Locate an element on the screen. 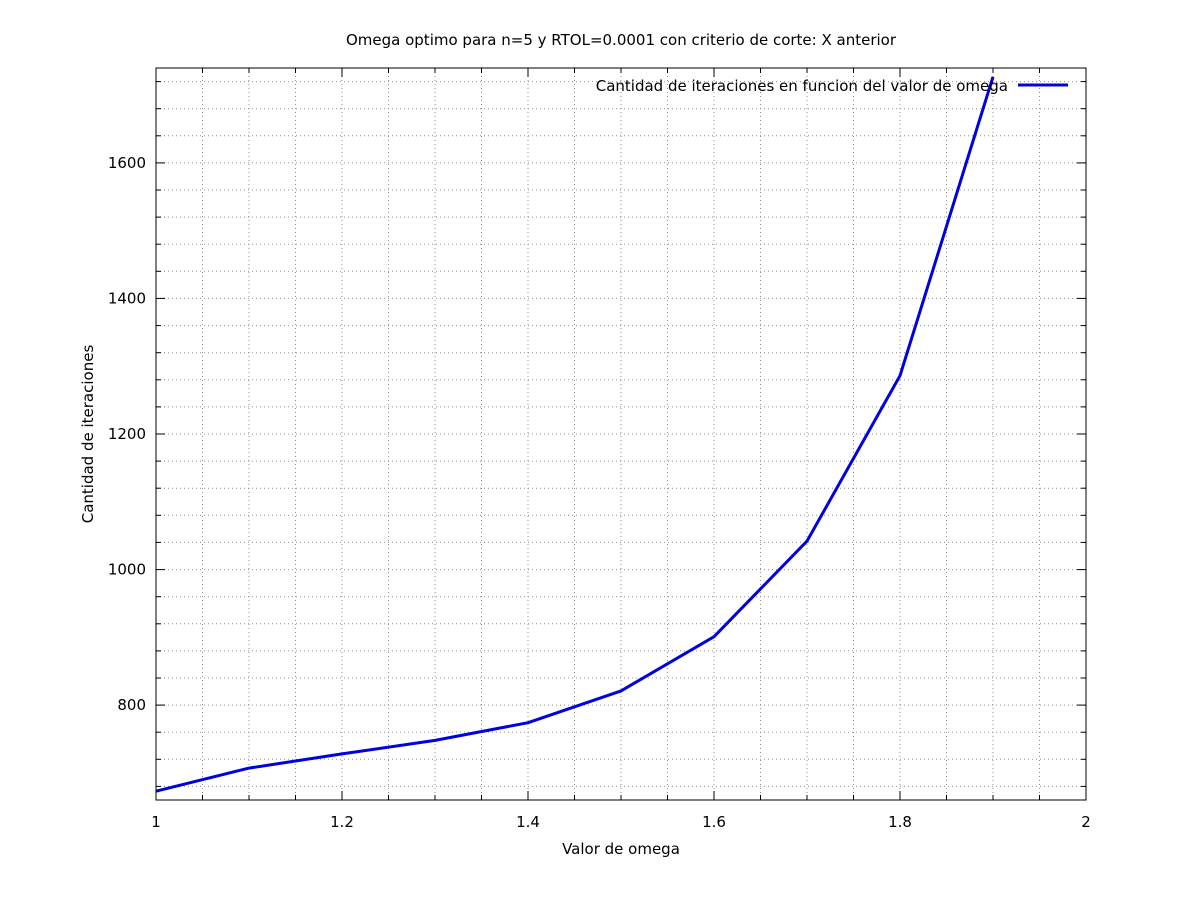 The image size is (1200, 900). x-axis-label: Valor de omega is located at coordinates (621, 849).